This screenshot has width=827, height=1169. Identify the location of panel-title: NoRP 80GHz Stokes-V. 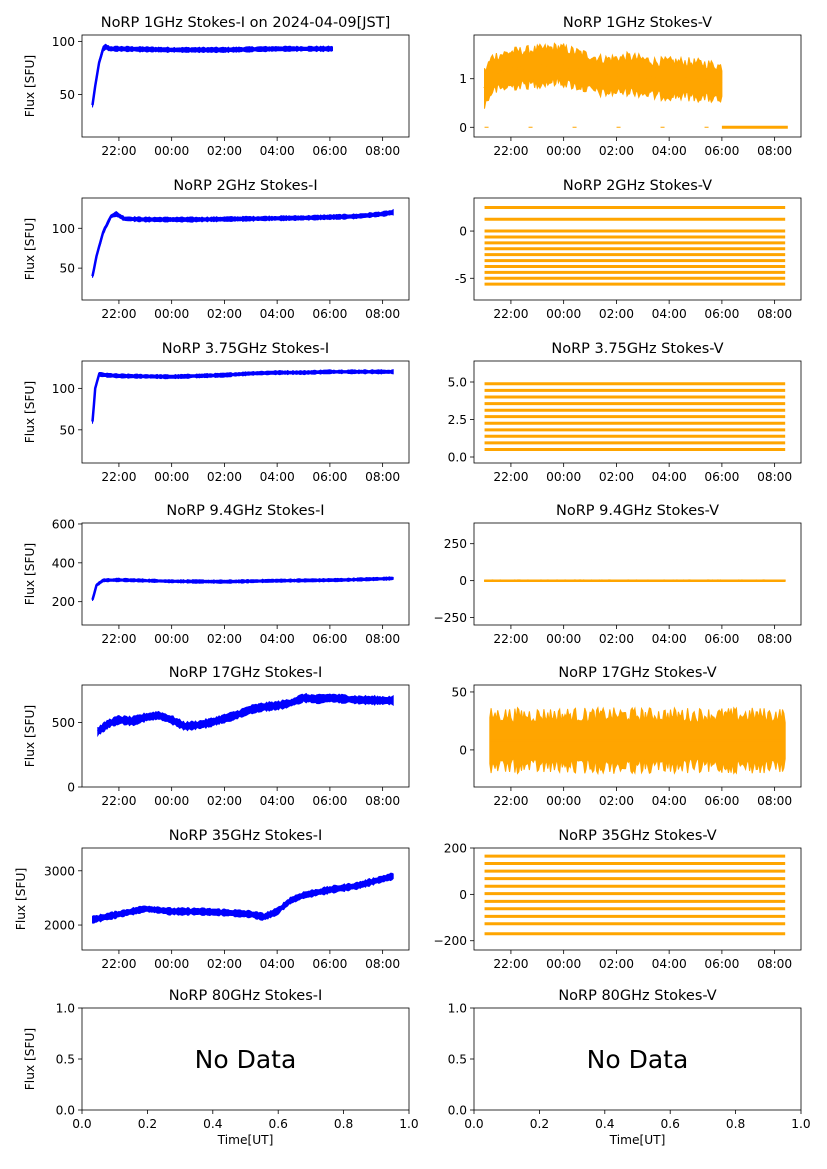
(637, 996).